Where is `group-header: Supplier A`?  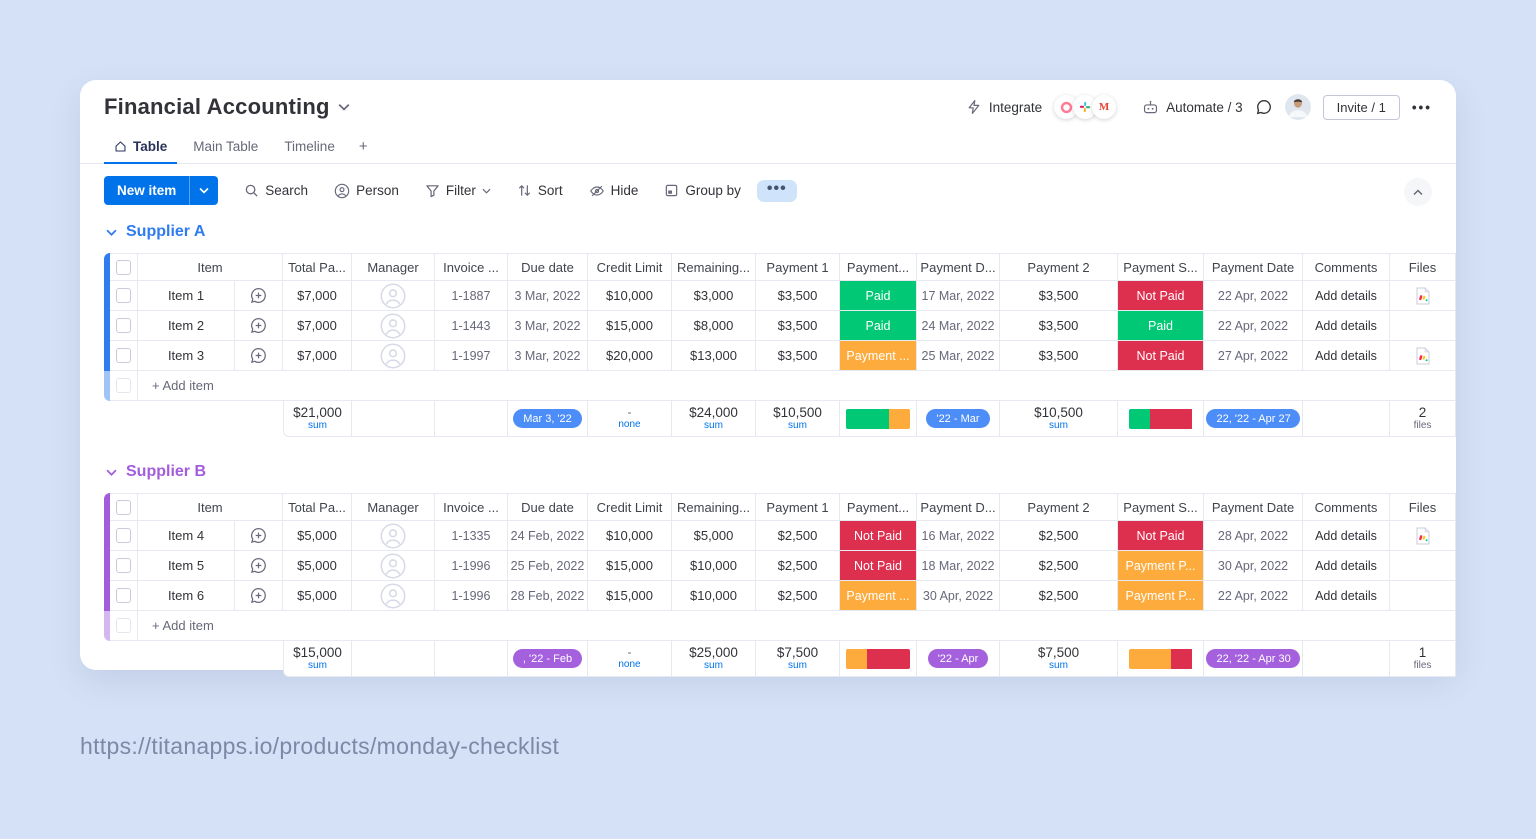 group-header: Supplier A is located at coordinates (781, 232).